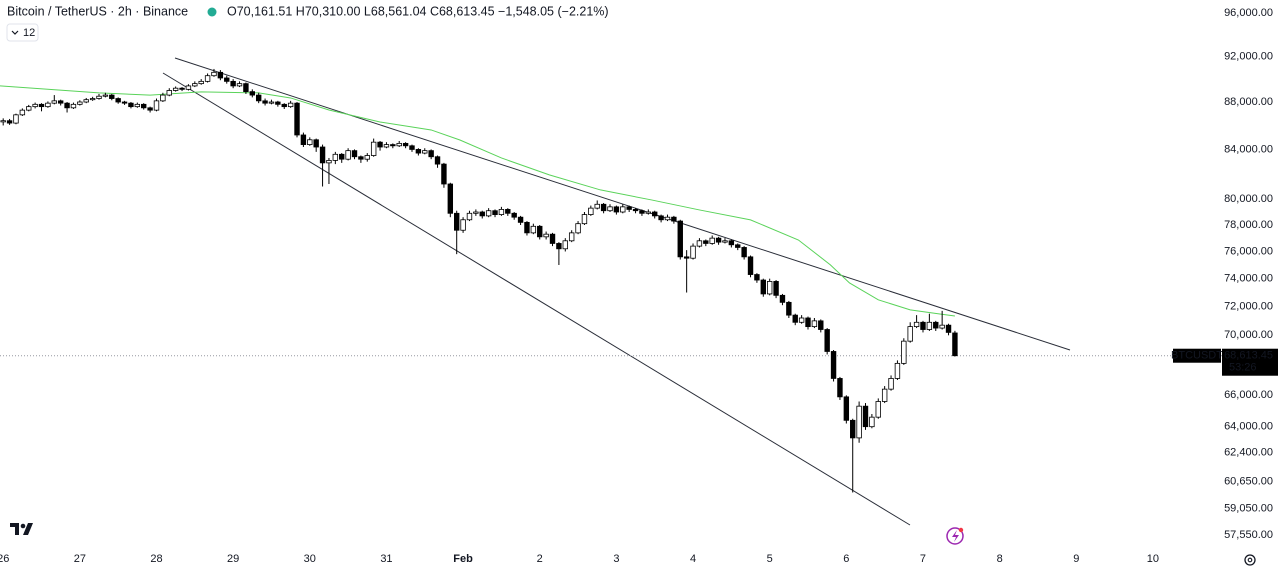  Describe the element at coordinates (955, 536) in the screenshot. I see `alert-icon` at that location.